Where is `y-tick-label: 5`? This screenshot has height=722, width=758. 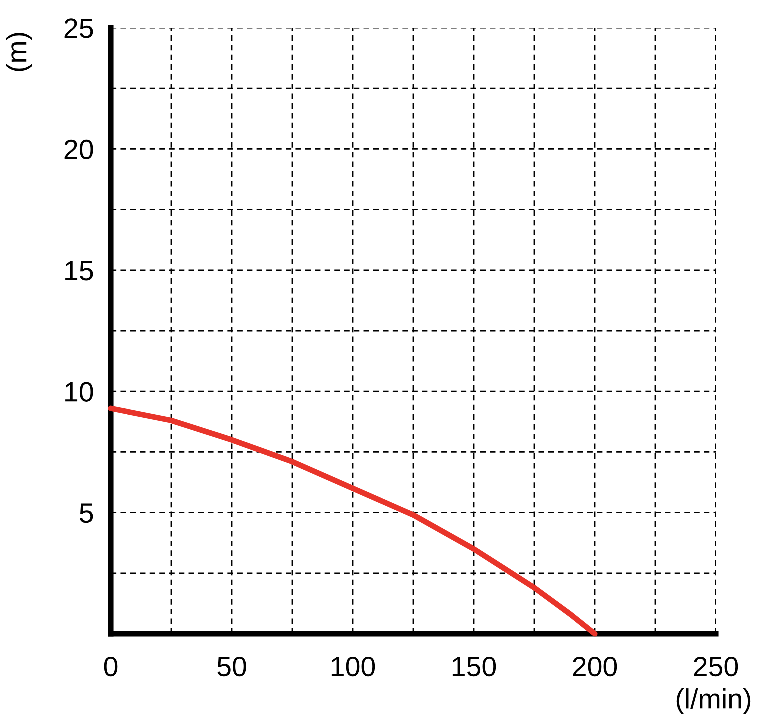
y-tick-label: 5 is located at coordinates (87, 514).